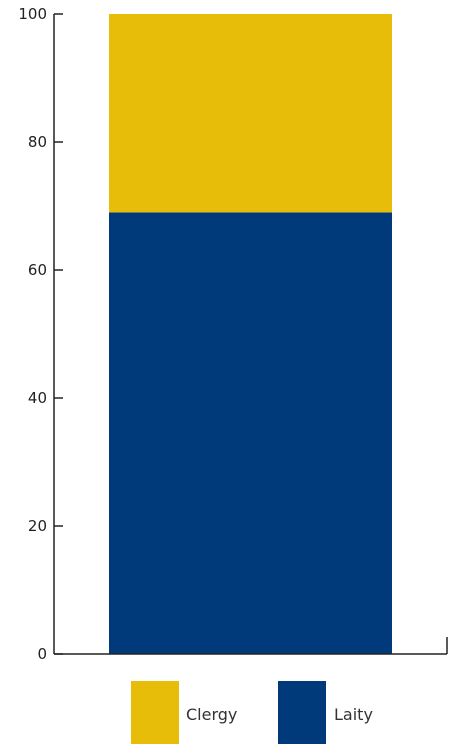  Describe the element at coordinates (155, 712) in the screenshot. I see `legend-swatch-clergy` at that location.